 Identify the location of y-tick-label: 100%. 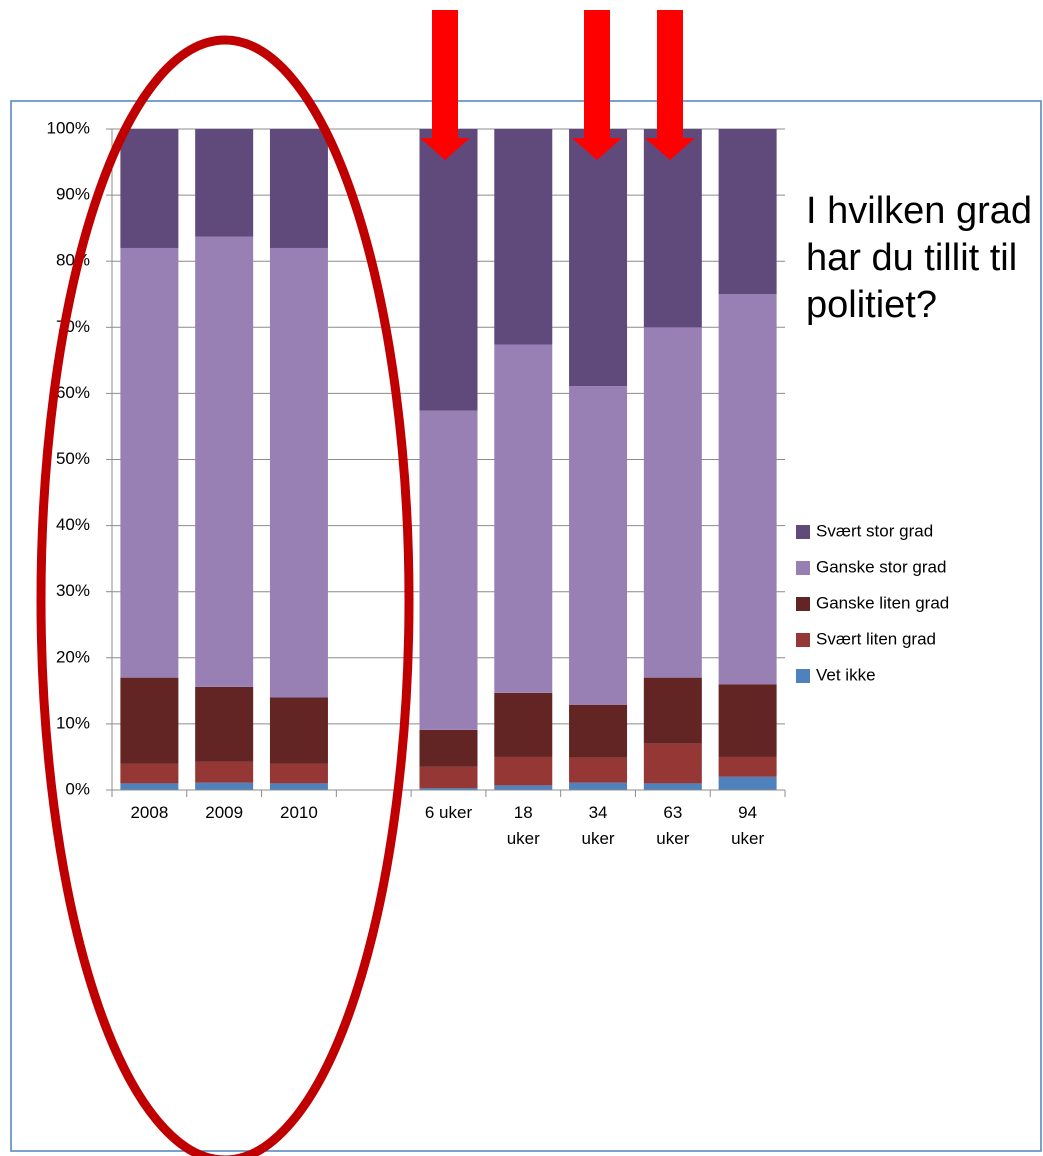
(68, 127).